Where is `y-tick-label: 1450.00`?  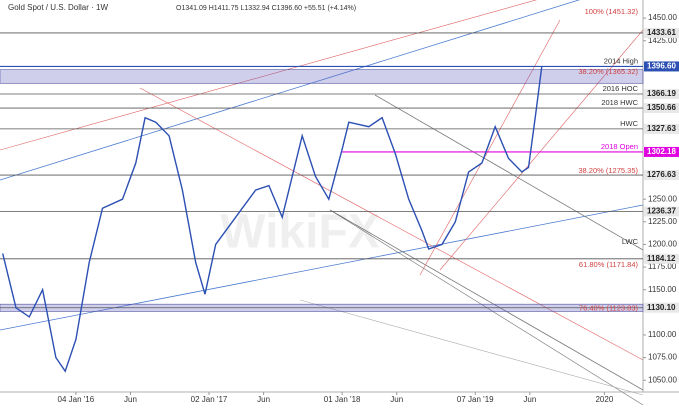 y-tick-label: 1450.00 is located at coordinates (662, 17).